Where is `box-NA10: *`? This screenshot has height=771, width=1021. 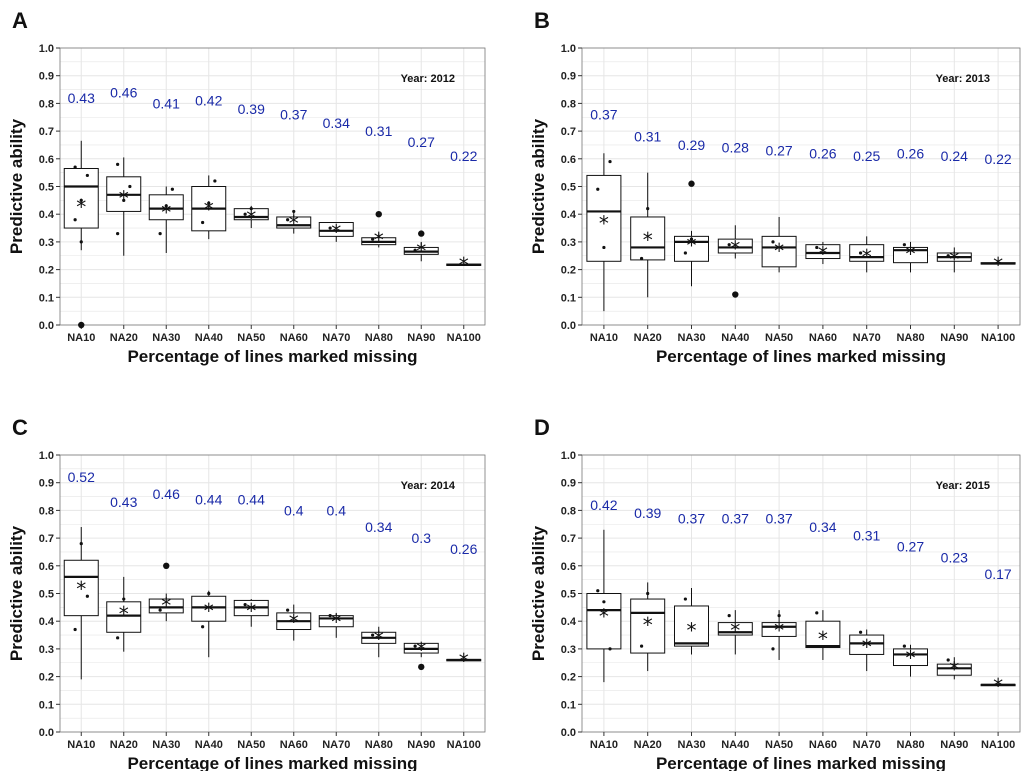
box-NA10: * is located at coordinates (604, 232).